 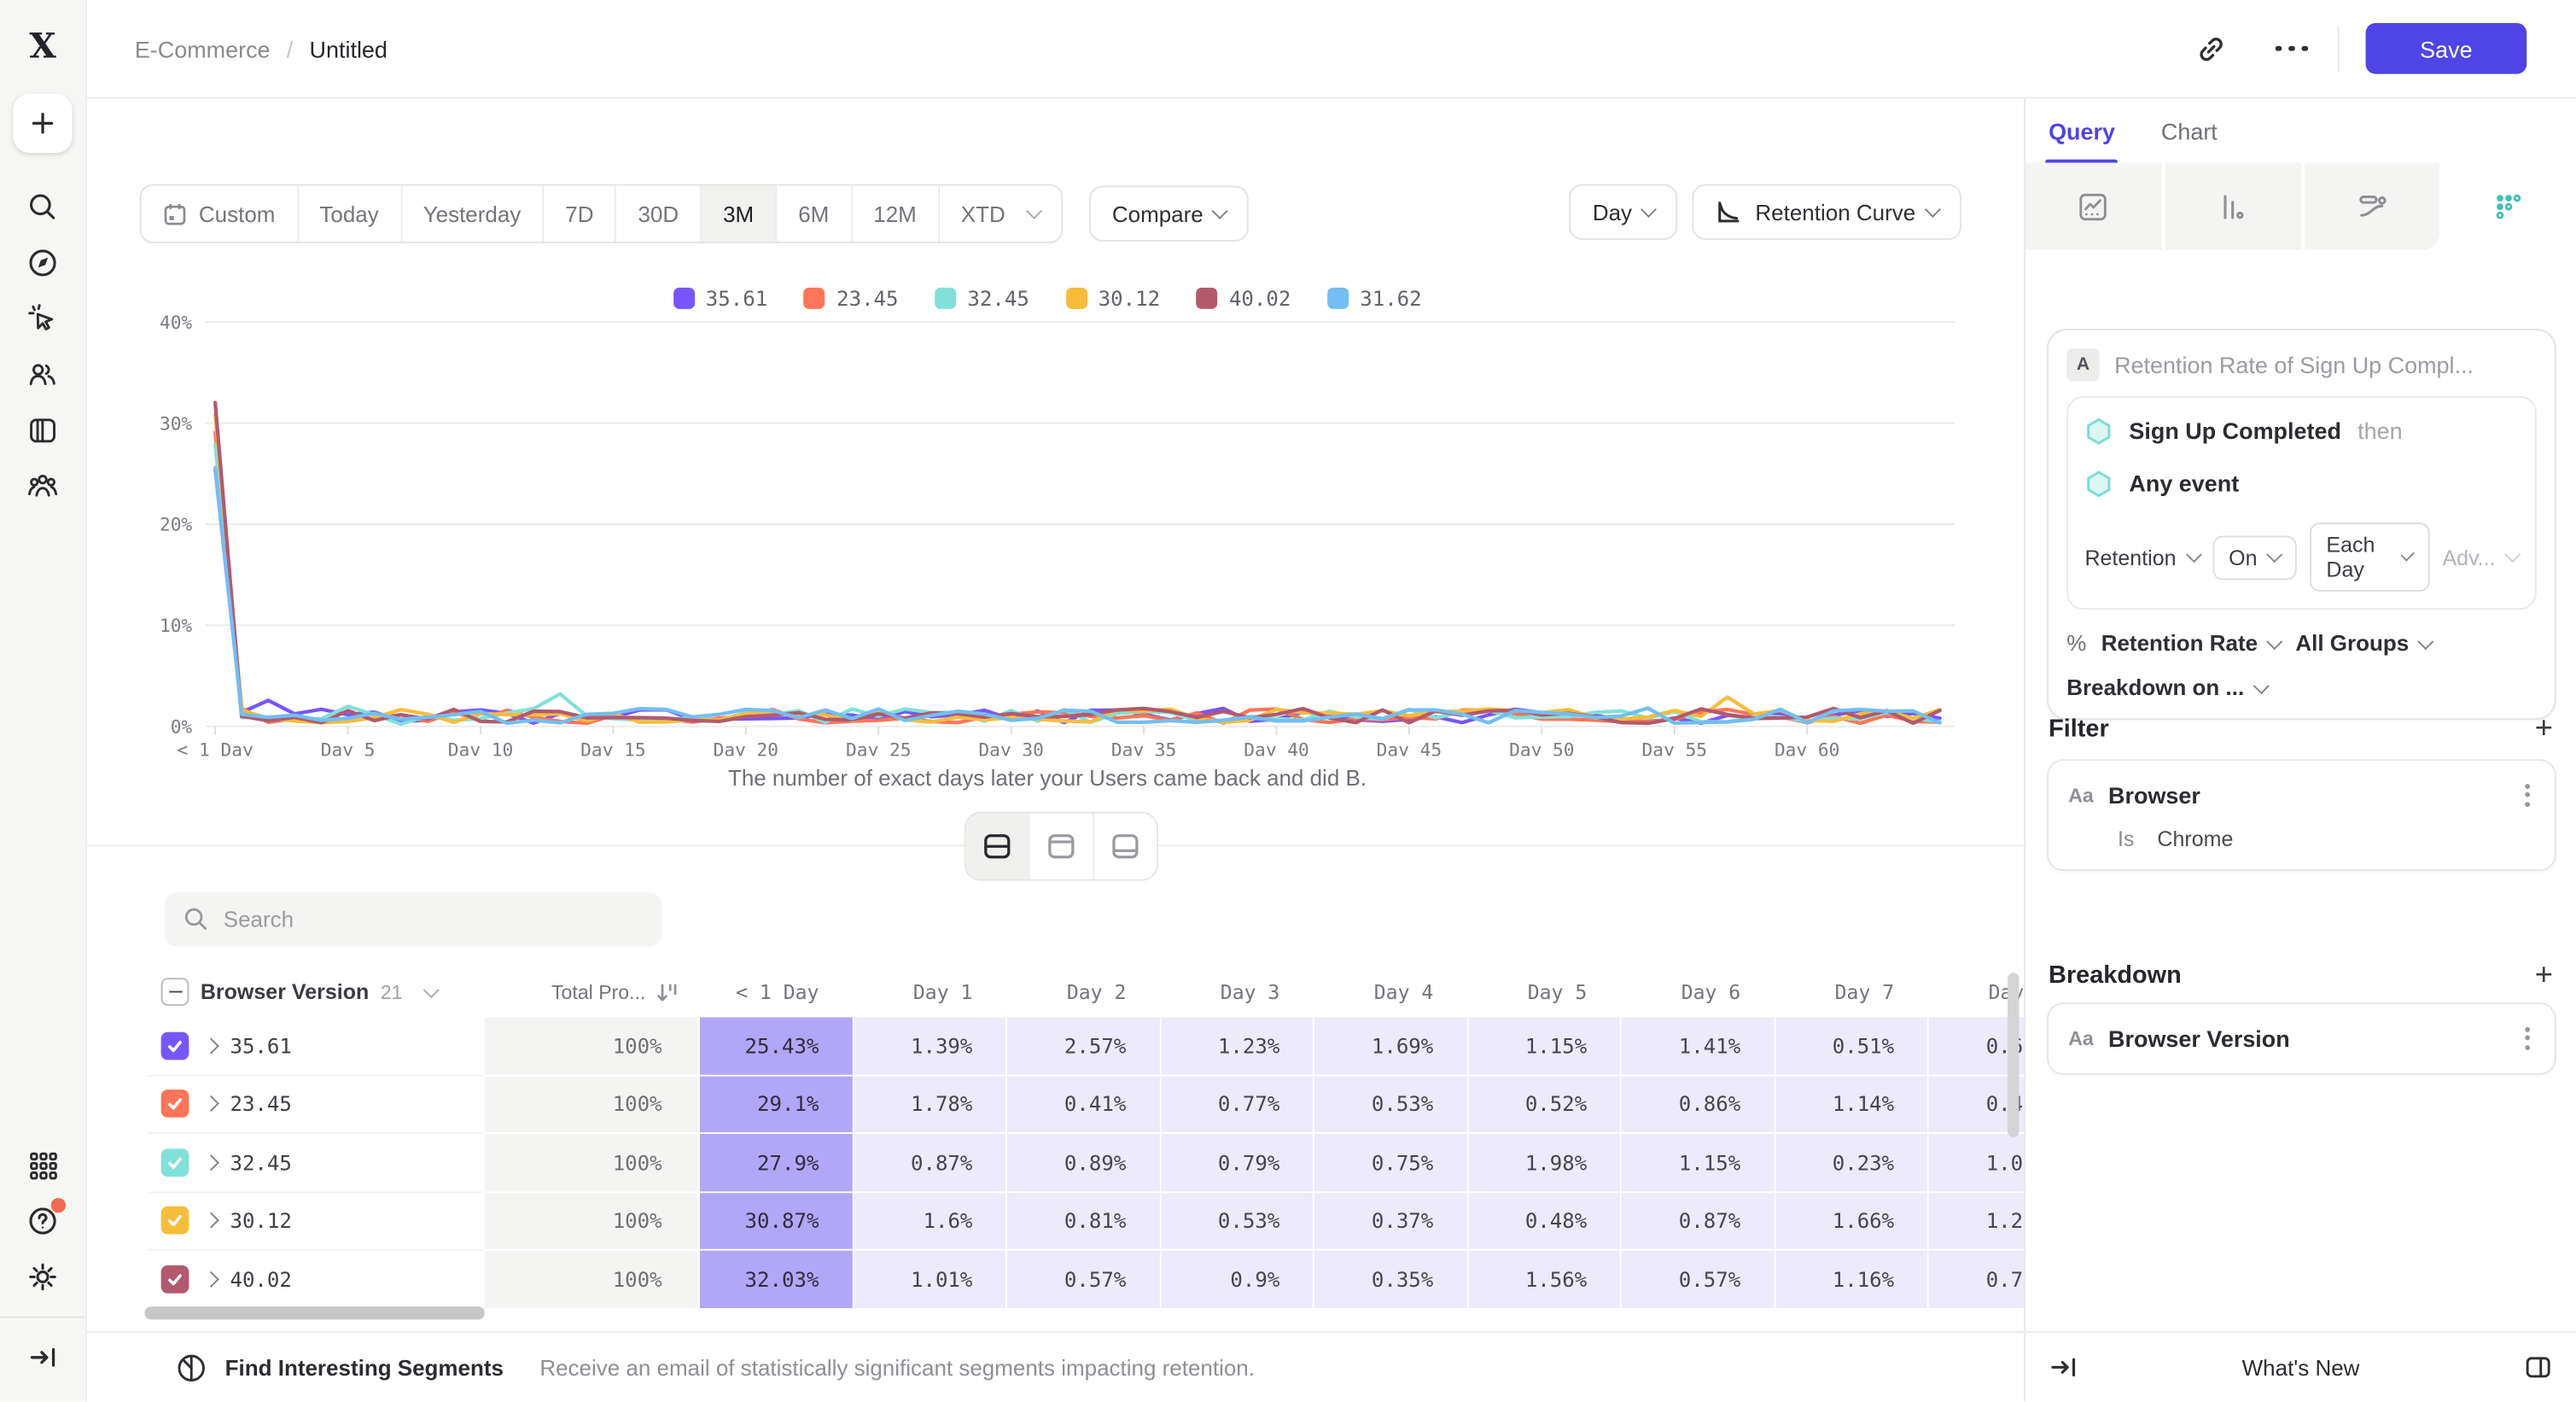 What do you see at coordinates (1096, 992) in the screenshot?
I see `day-column-header: Day 2` at bounding box center [1096, 992].